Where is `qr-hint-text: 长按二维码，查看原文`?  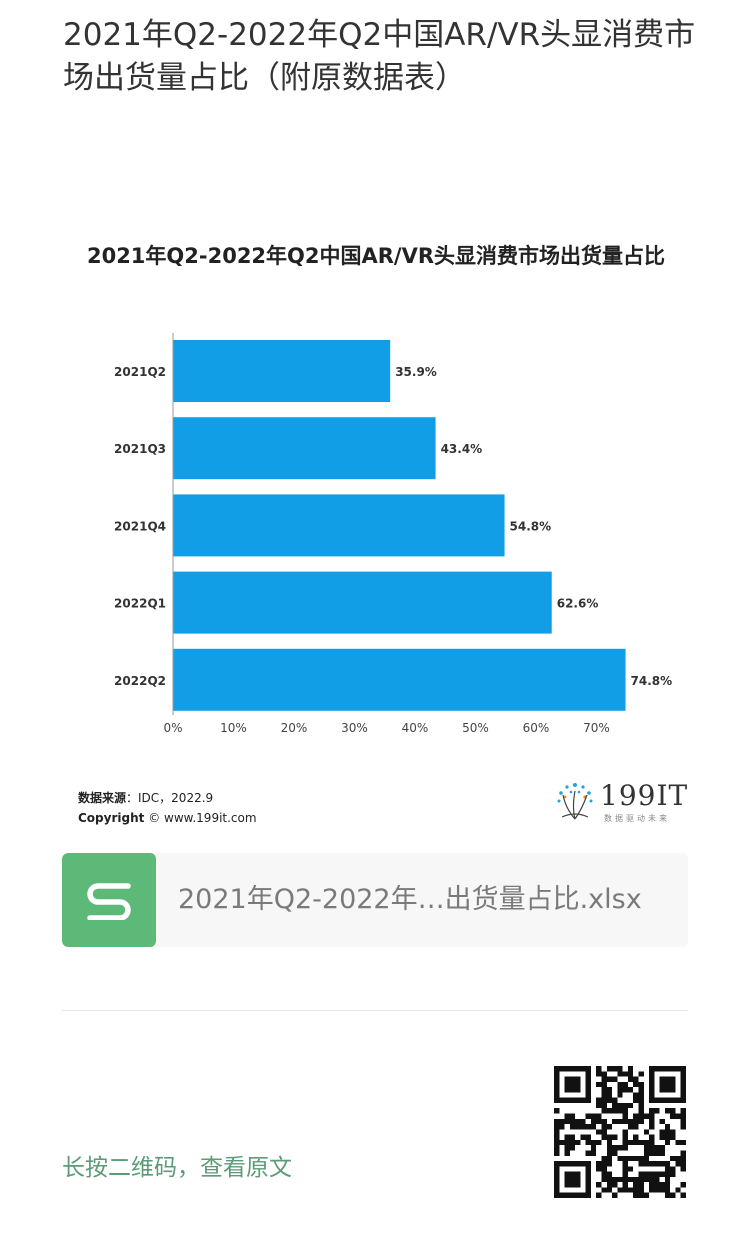 qr-hint-text: 长按二维码，查看原文 is located at coordinates (177, 1168).